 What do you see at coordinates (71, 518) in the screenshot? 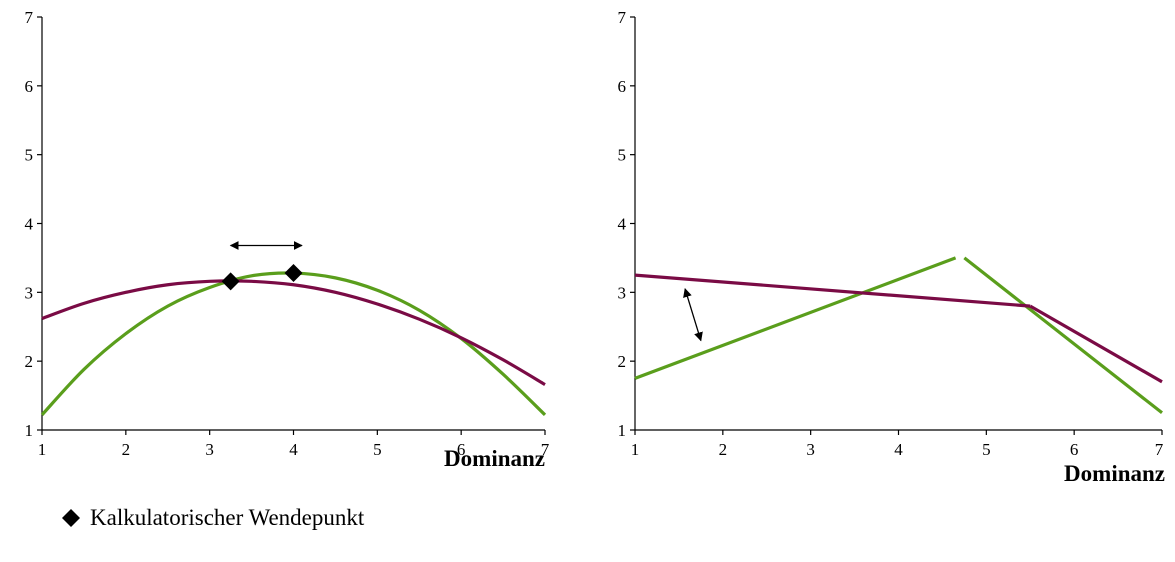
I see `diamond-icon` at bounding box center [71, 518].